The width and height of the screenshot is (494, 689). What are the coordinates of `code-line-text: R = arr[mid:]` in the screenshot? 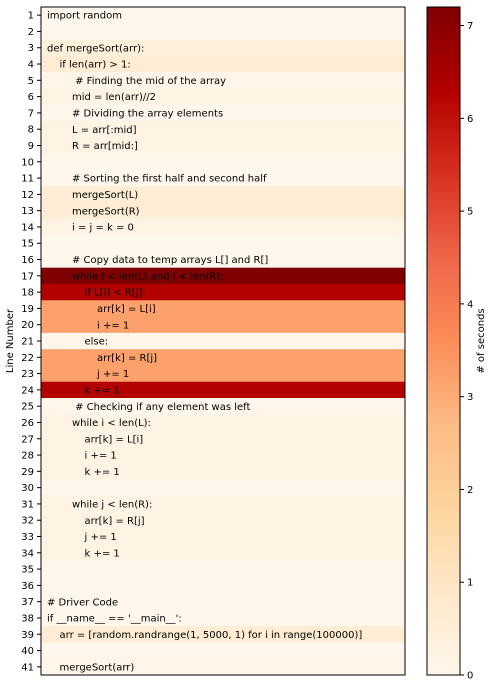 It's located at (105, 146).